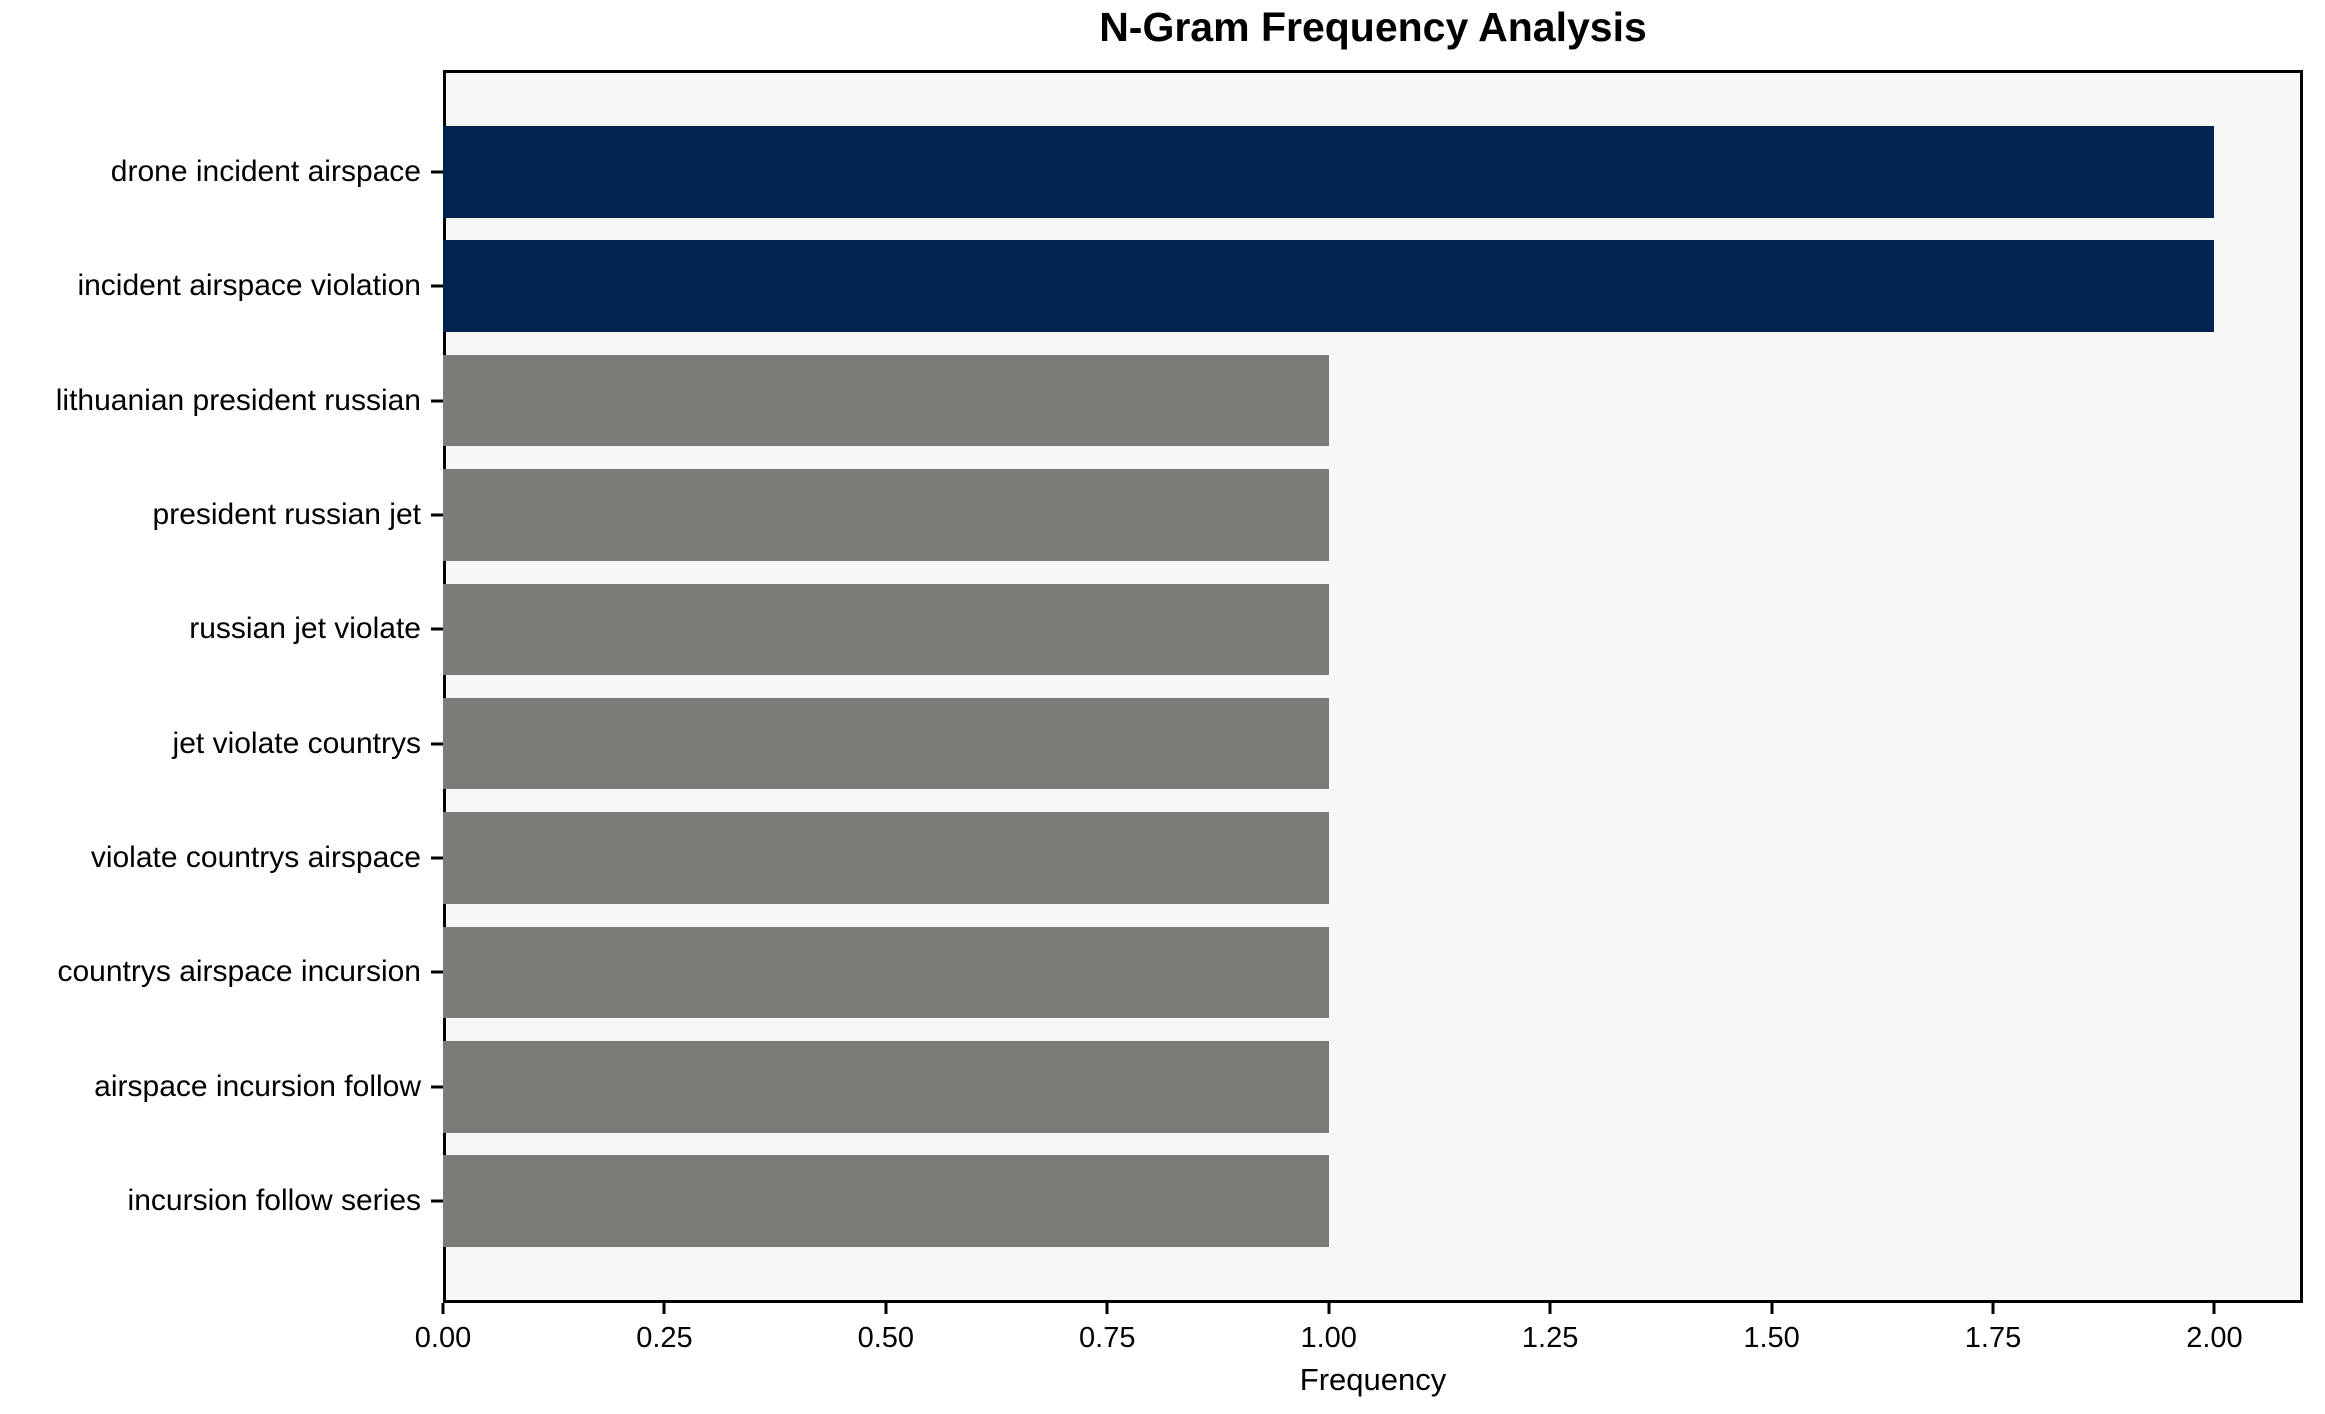 Image resolution: width=2325 pixels, height=1414 pixels. Describe the element at coordinates (239, 972) in the screenshot. I see `y-axis-tick-label-countrys-airspace-incursion: countrys airspace incursion` at that location.